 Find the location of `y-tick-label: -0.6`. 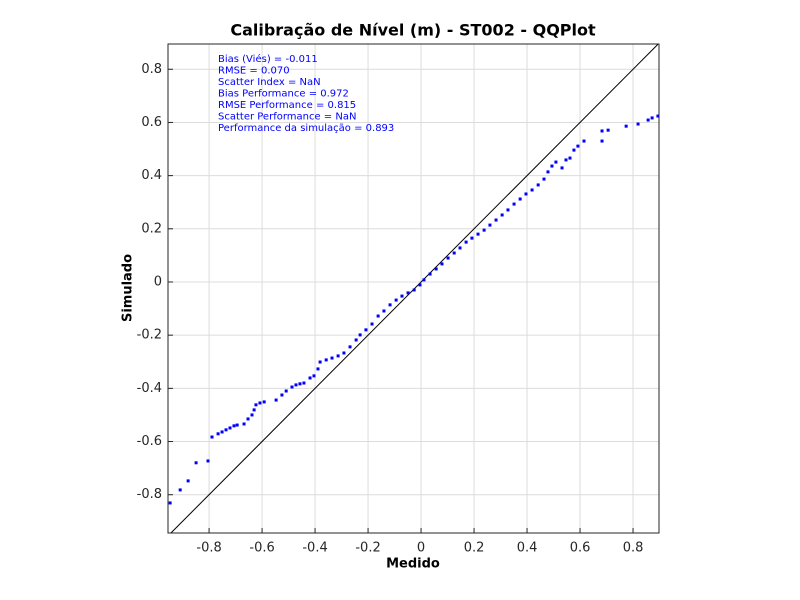

y-tick-label: -0.6 is located at coordinates (149, 441).